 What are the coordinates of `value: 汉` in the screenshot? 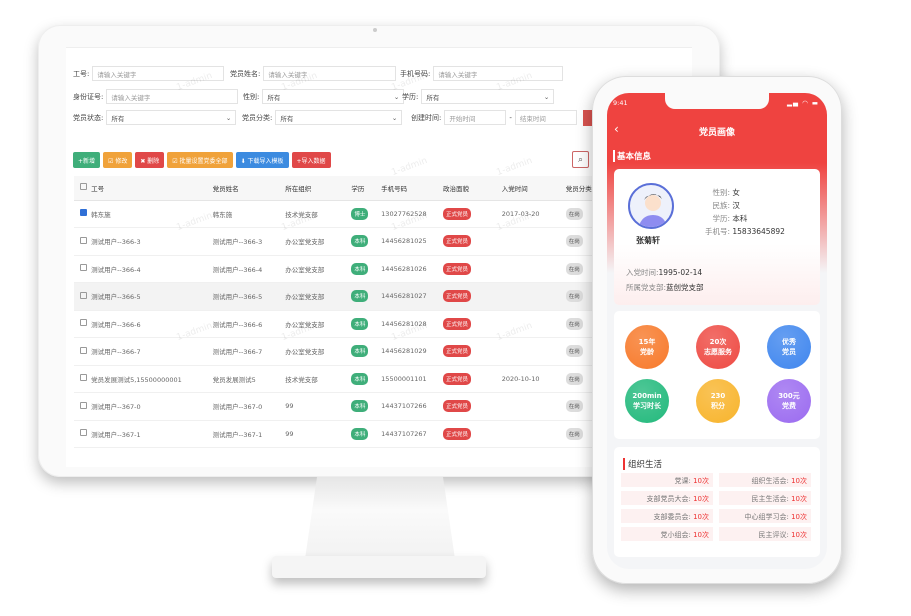 It's located at (736, 205).